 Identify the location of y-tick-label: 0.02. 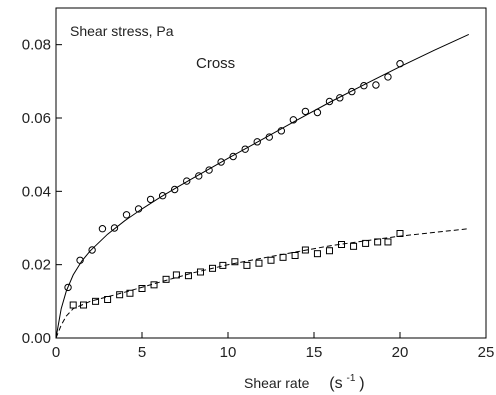
(36, 265).